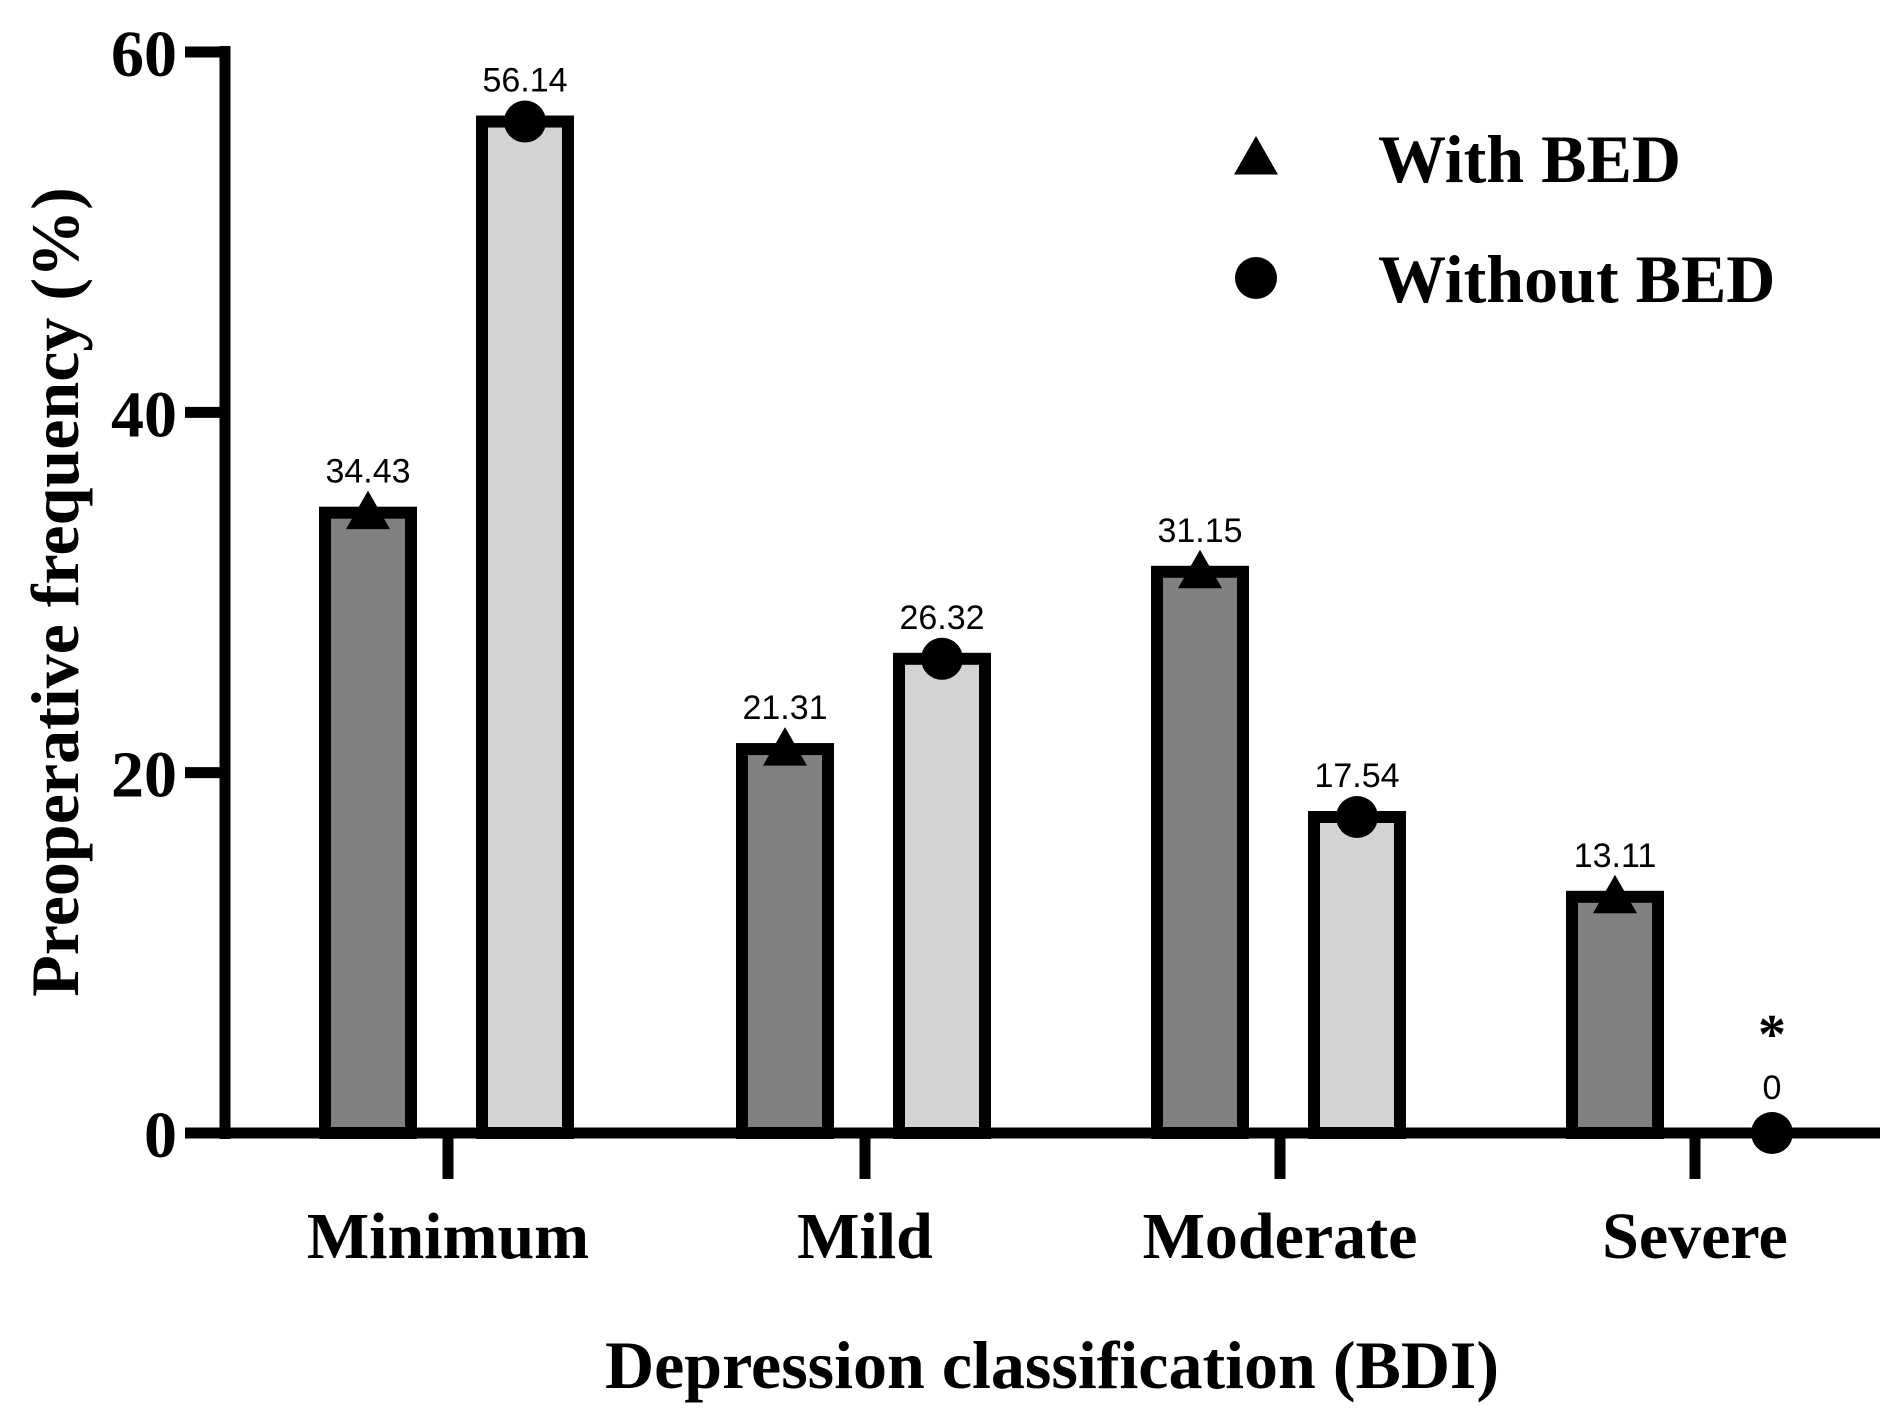  I want to click on x-tick-label-moderate: Moderate, so click(1280, 1236).